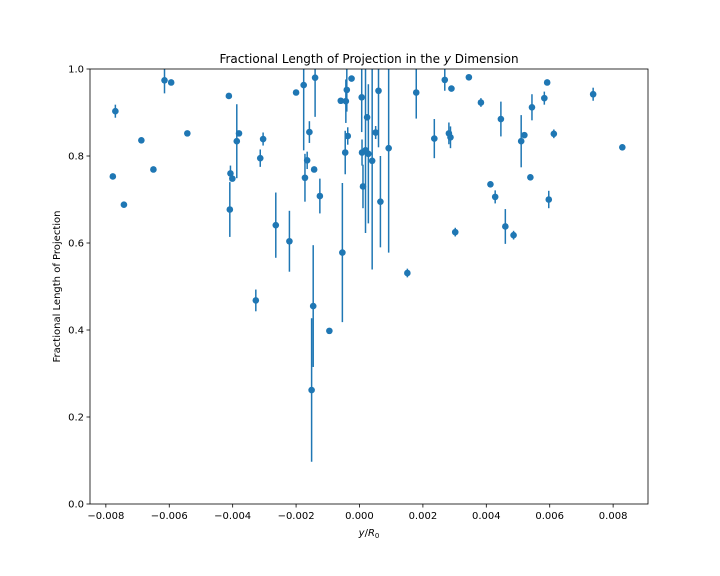 The image size is (720, 576). Describe the element at coordinates (76, 331) in the screenshot. I see `y-tick-label: 0.4` at that location.